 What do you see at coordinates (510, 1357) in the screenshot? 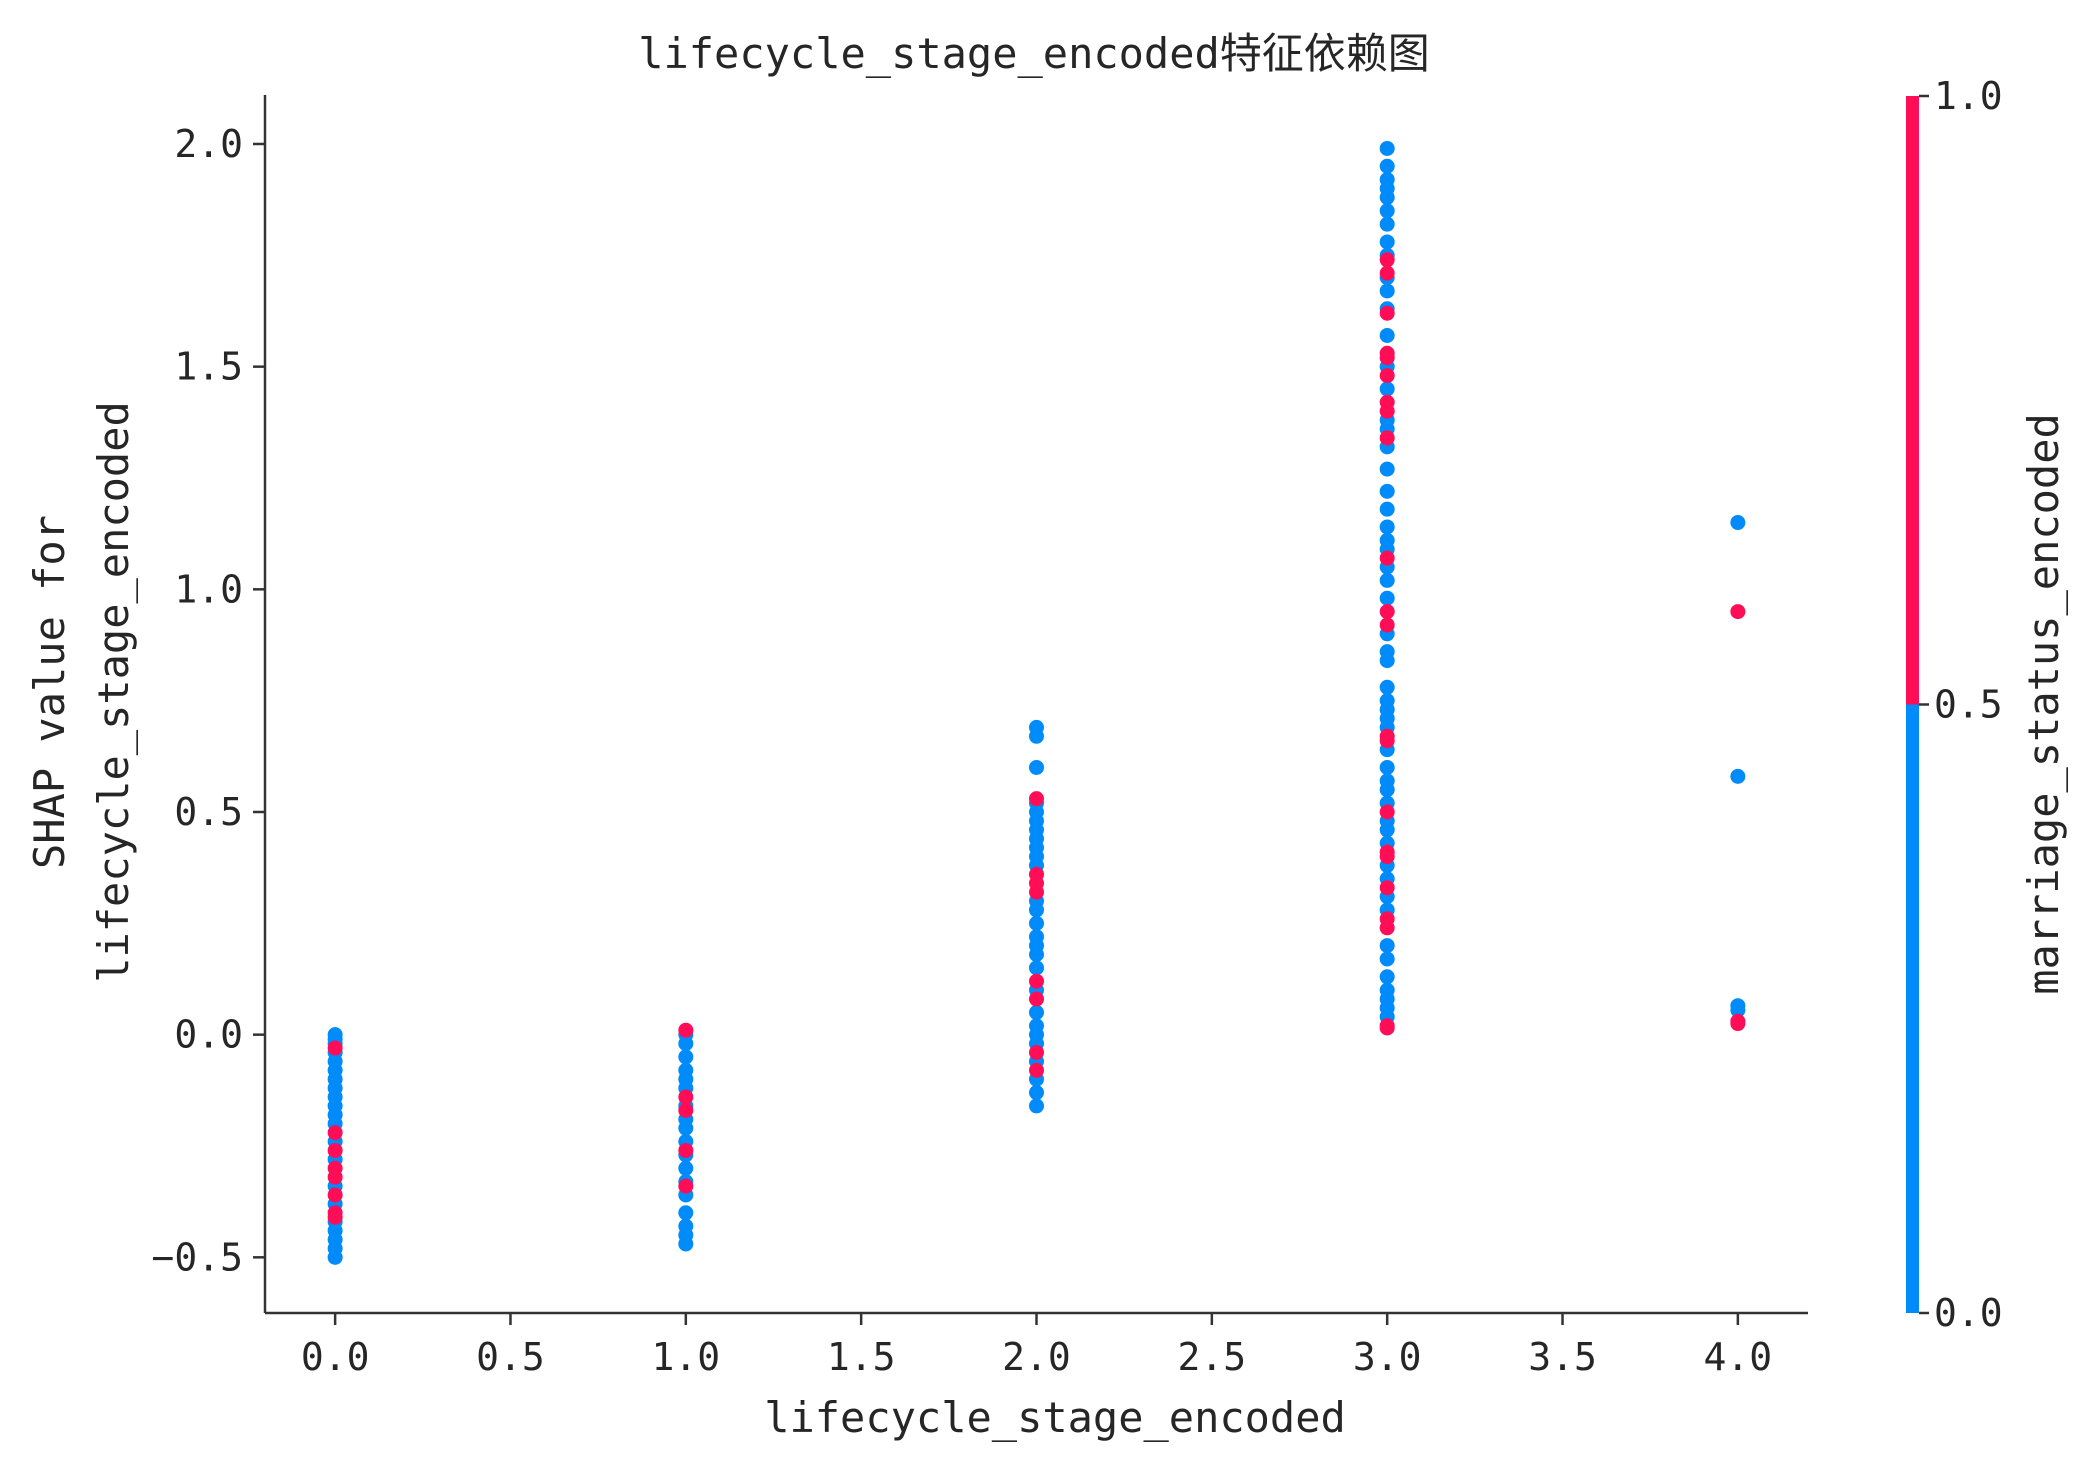
I see `x-tick-label: 0.5` at bounding box center [510, 1357].